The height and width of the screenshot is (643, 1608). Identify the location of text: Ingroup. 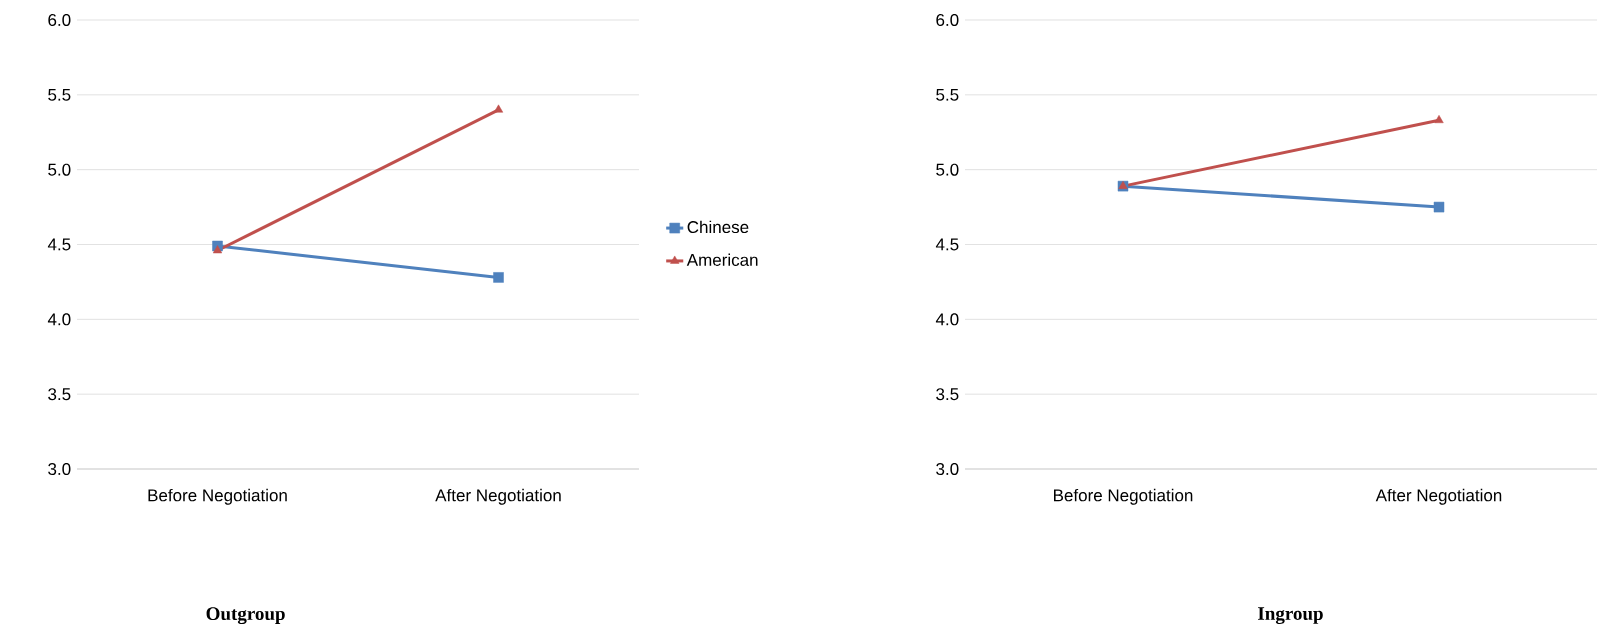
(1290, 615).